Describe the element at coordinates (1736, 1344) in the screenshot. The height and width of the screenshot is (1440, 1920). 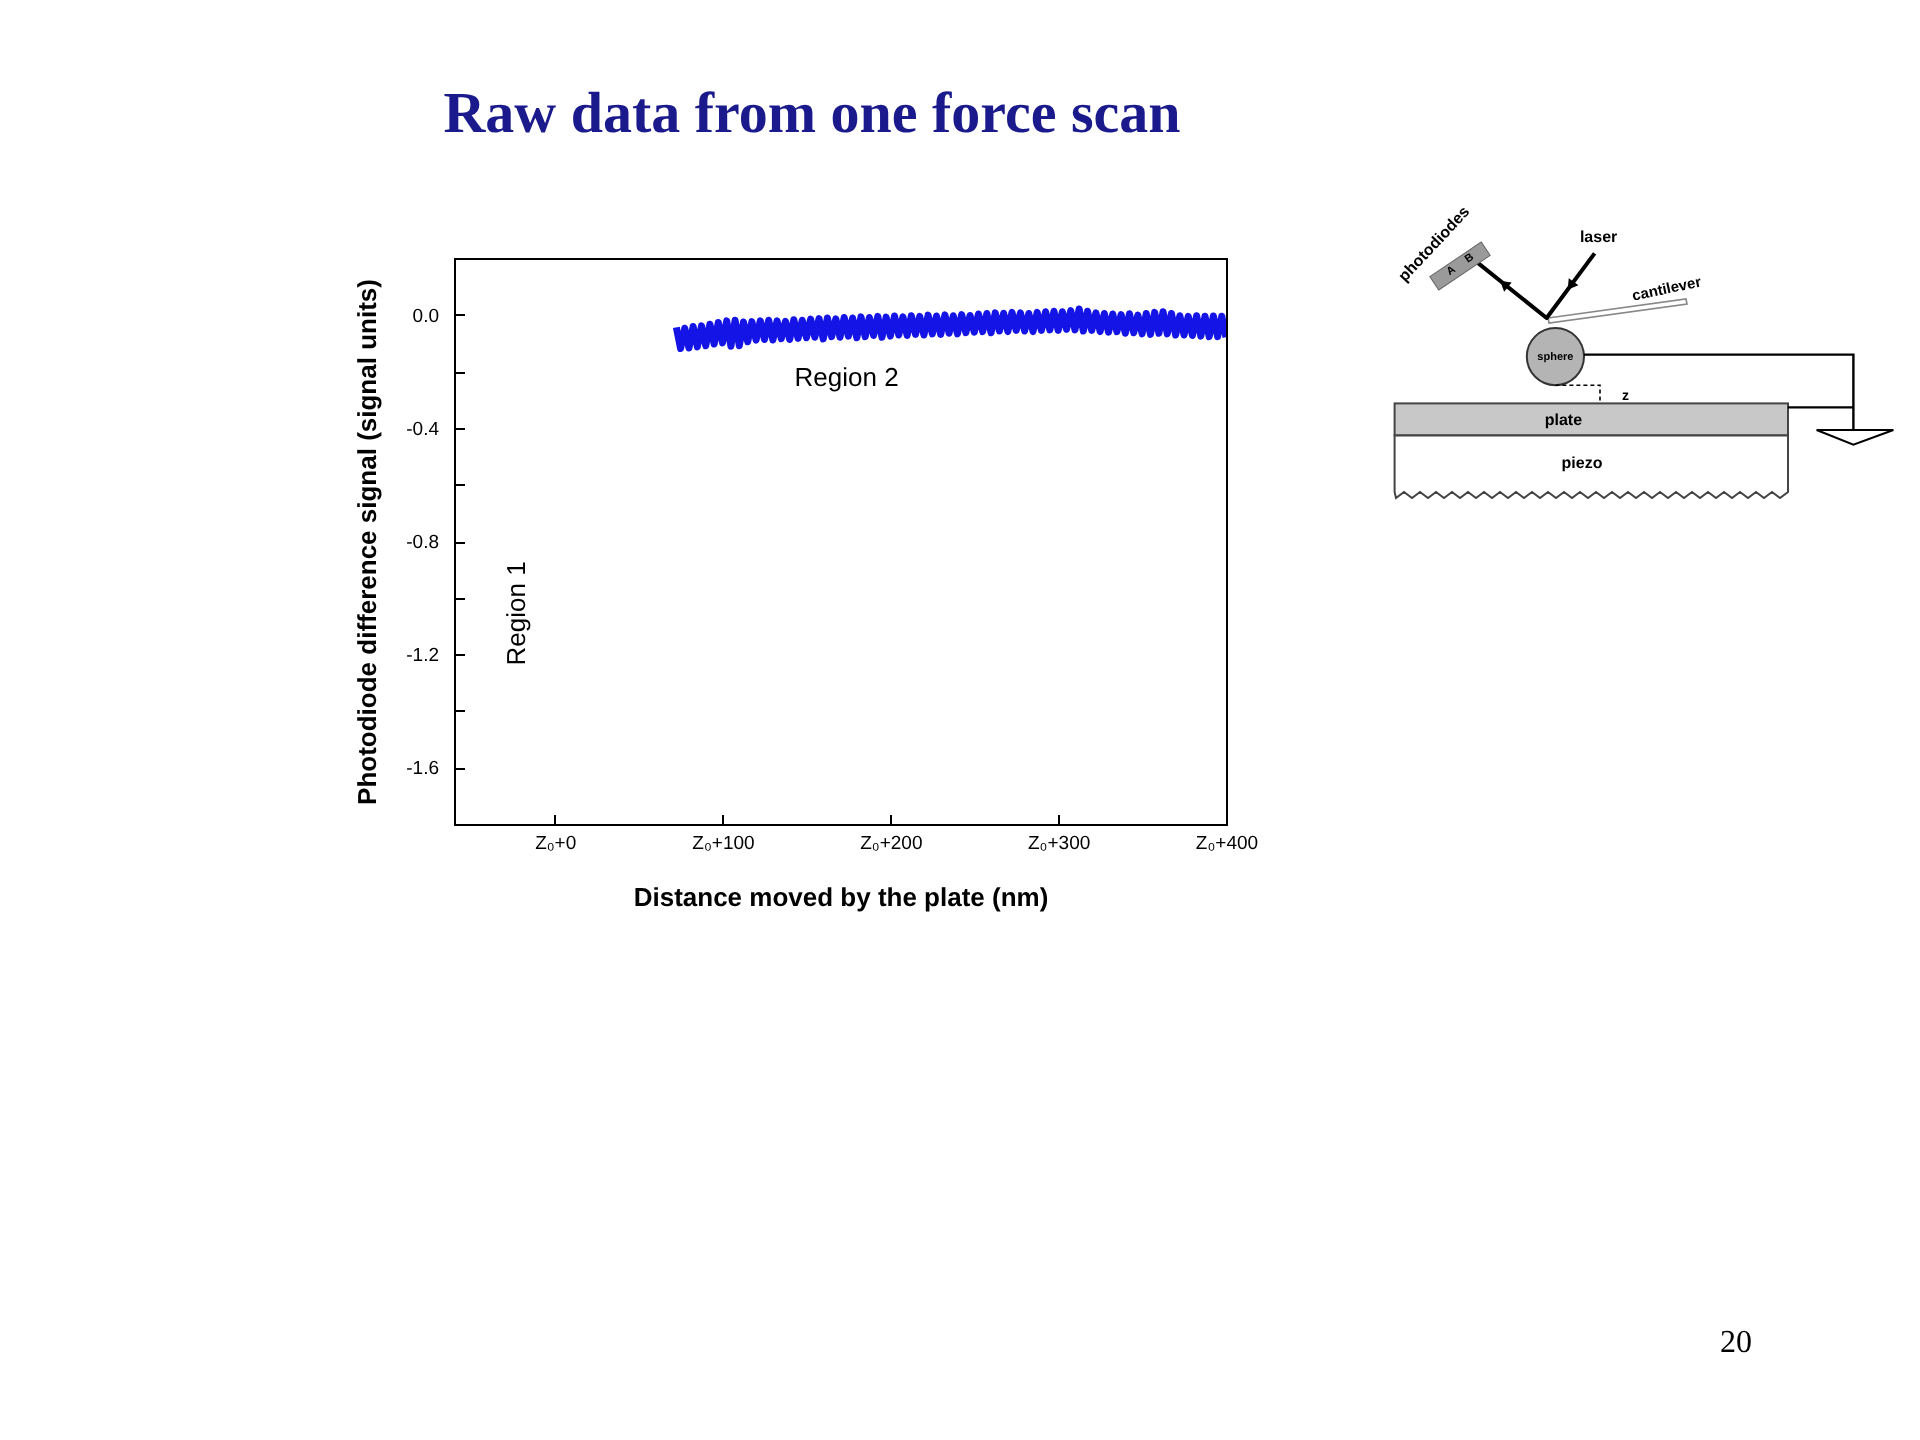
I see `text: 20` at that location.